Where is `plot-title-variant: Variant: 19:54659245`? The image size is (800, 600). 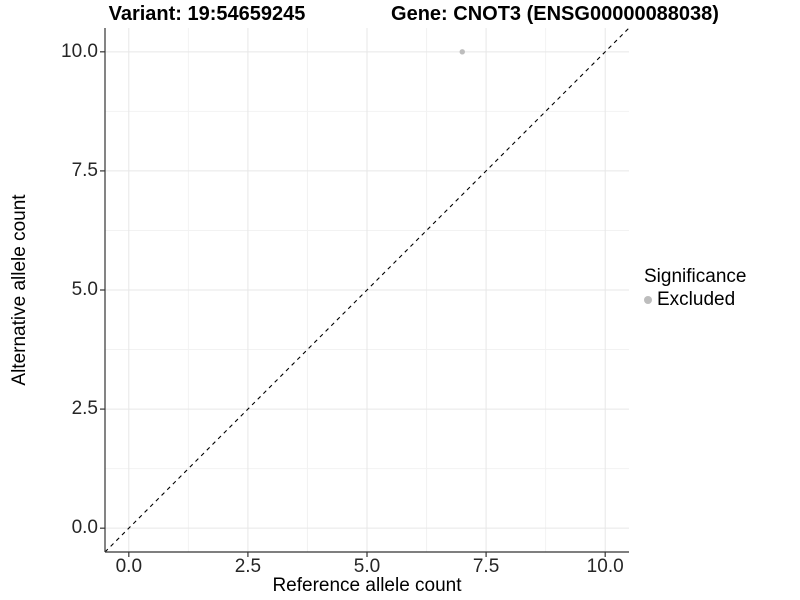 plot-title-variant: Variant: 19:54659245 is located at coordinates (207, 14).